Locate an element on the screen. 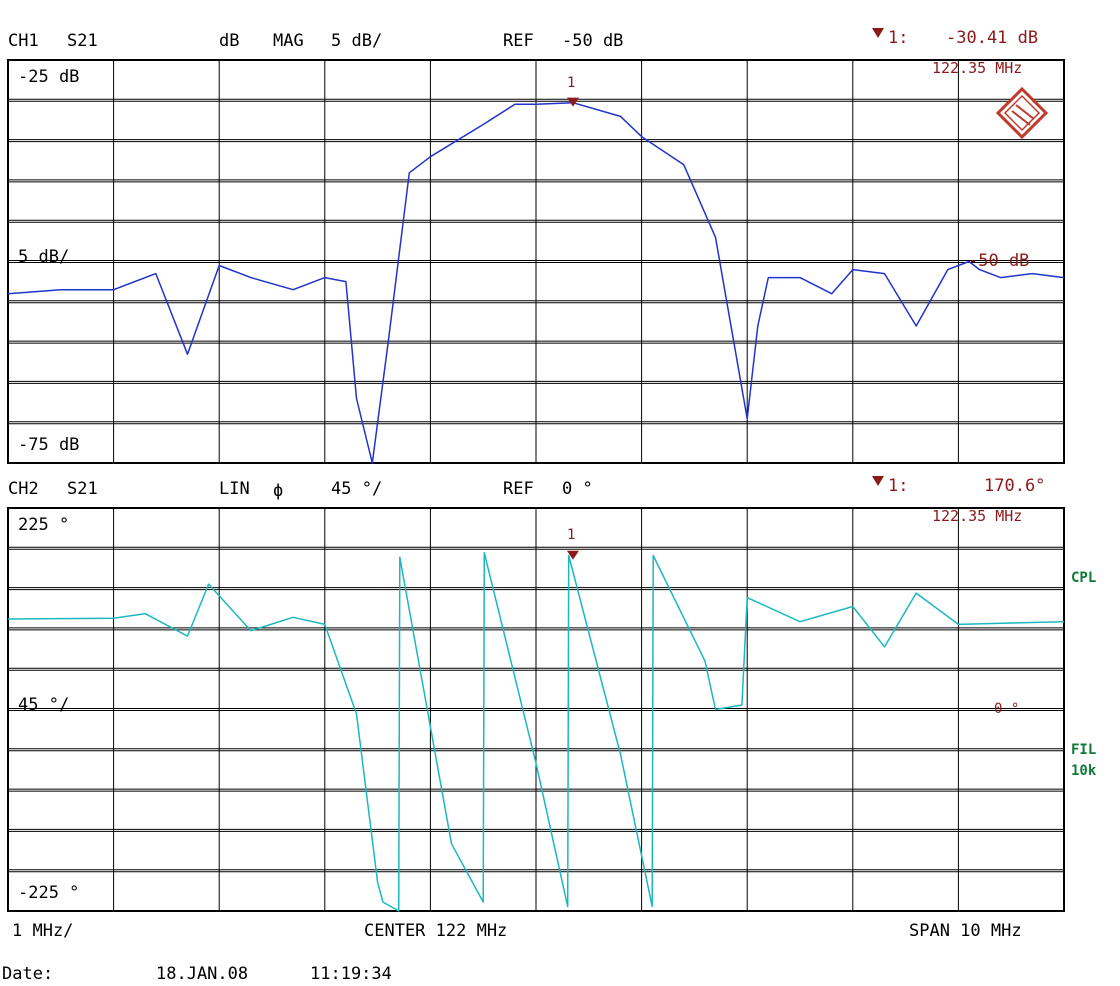 This screenshot has width=1120, height=986. side-fil-bw: 10k is located at coordinates (1084, 771).